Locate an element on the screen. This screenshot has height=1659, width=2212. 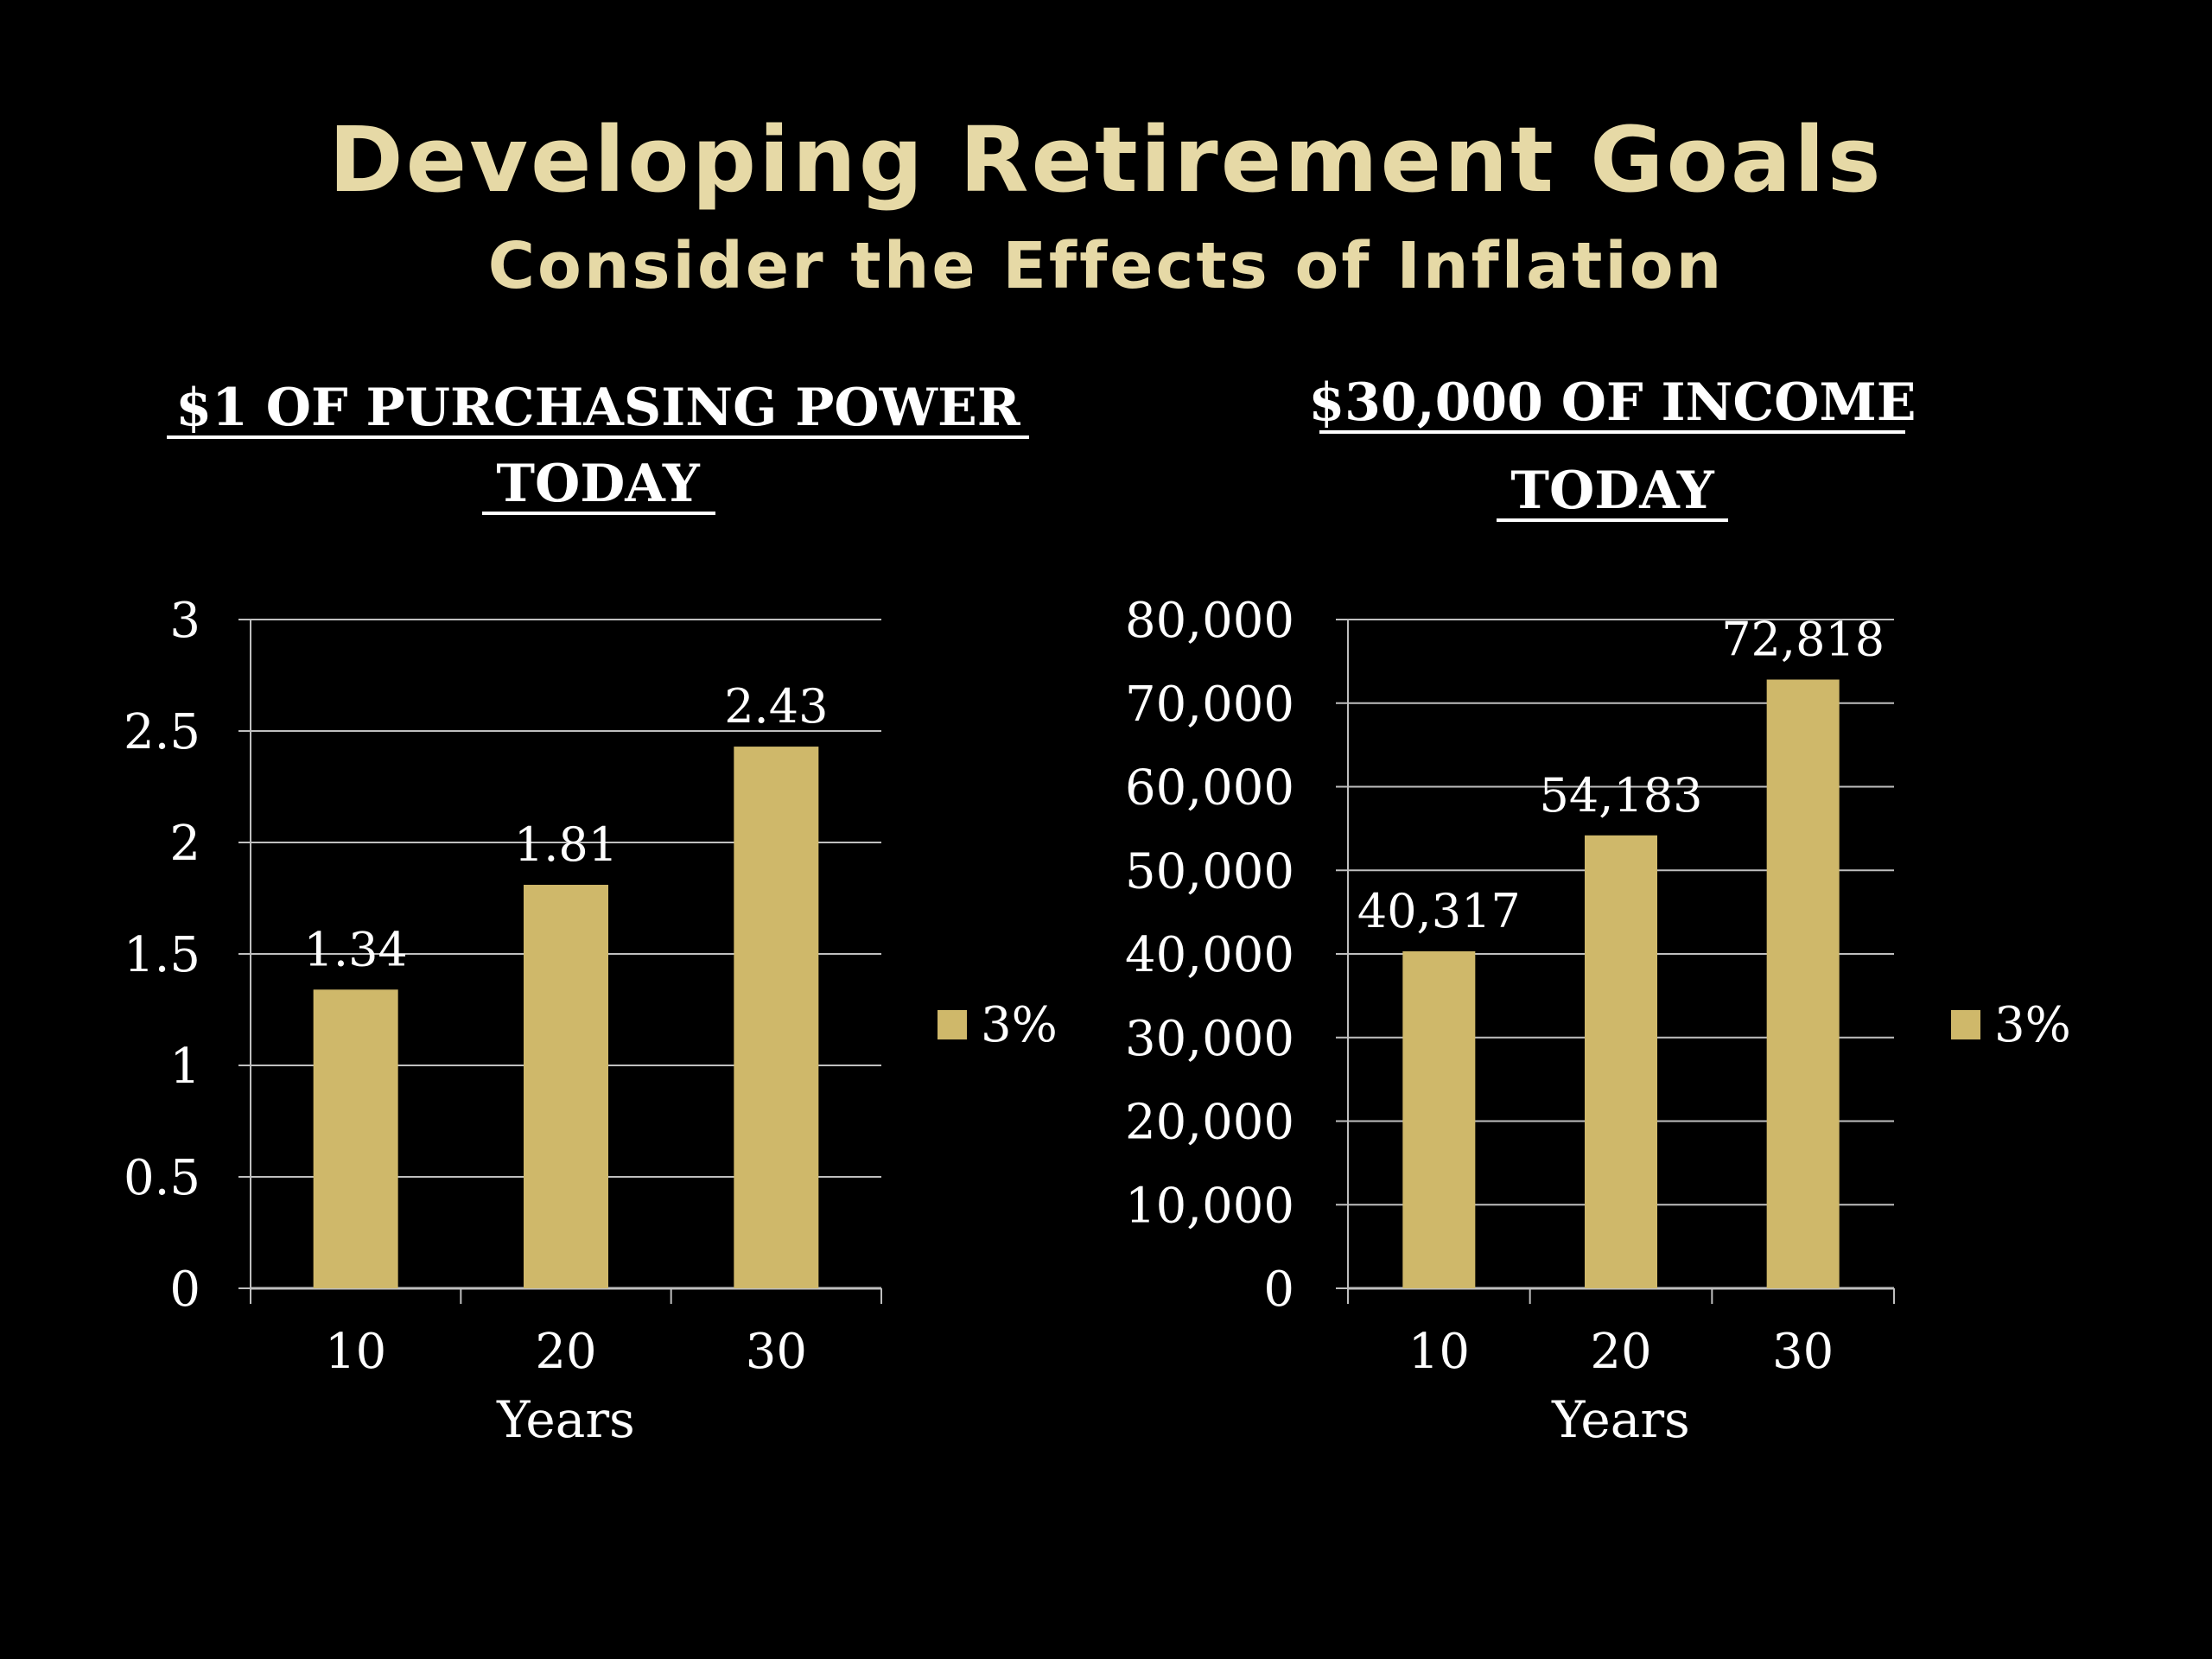
chart-2-y-tick-label: 10,000 is located at coordinates (1209, 1206).